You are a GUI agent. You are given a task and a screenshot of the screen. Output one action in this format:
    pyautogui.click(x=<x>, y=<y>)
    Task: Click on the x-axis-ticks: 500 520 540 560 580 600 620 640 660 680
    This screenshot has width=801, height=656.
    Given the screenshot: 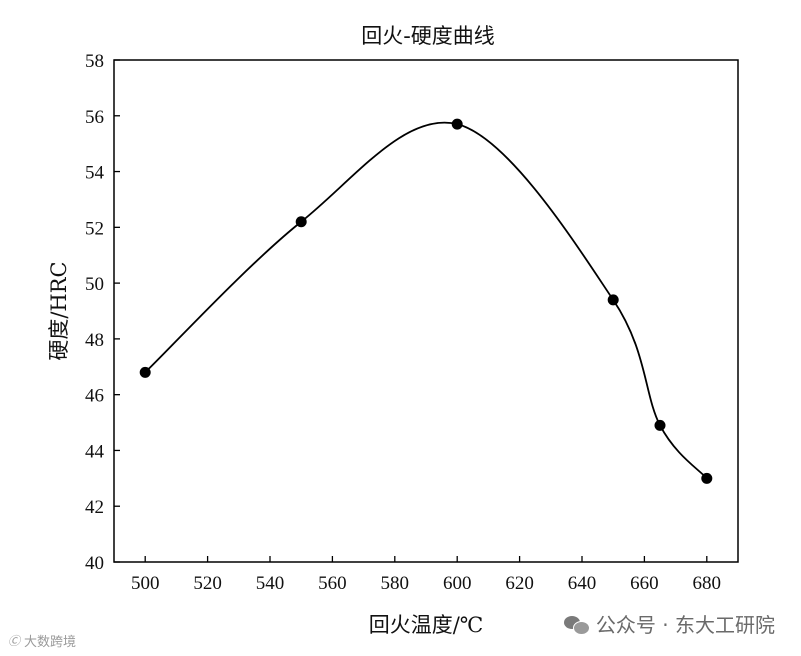 What is the action you would take?
    pyautogui.click(x=426, y=575)
    